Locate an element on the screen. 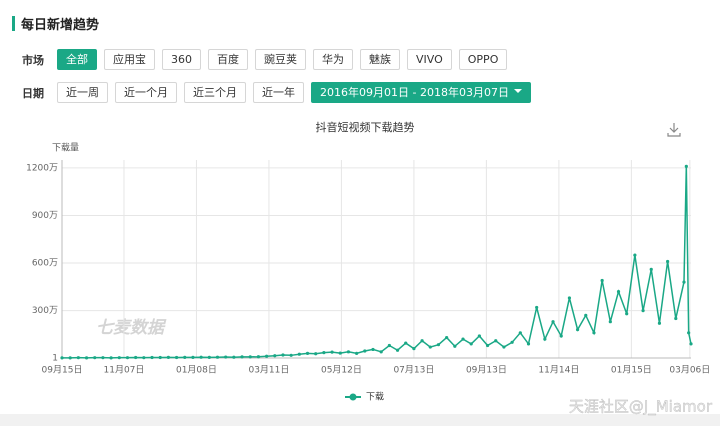  market-button: OPPO is located at coordinates (483, 59).